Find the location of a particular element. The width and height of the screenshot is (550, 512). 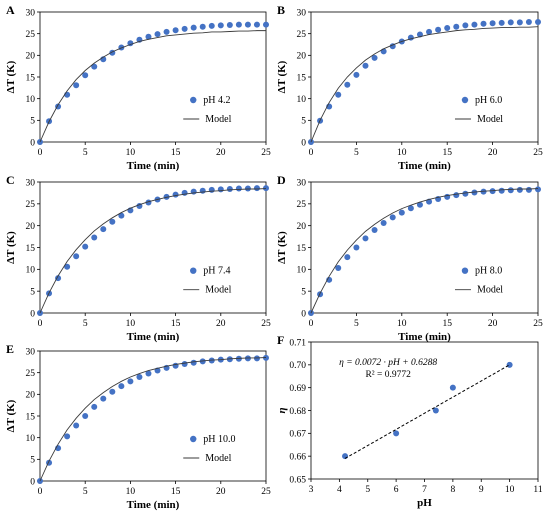

y-tick-label: 5 is located at coordinates (32, 292).